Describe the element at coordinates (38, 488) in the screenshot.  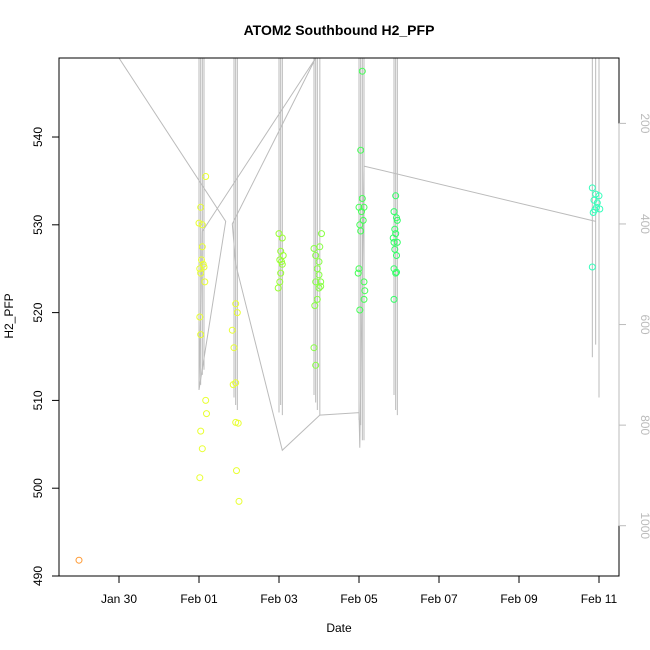
I see `y-tick-label: 500` at that location.